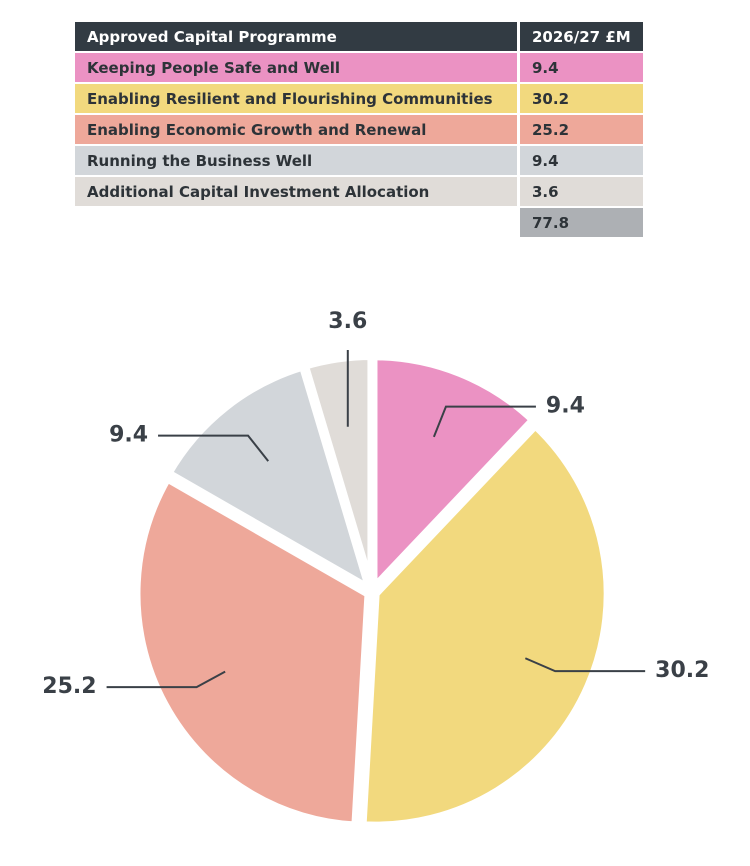  I want to click on row-label: Enabling Economic Growth and Renewal, so click(296, 129).